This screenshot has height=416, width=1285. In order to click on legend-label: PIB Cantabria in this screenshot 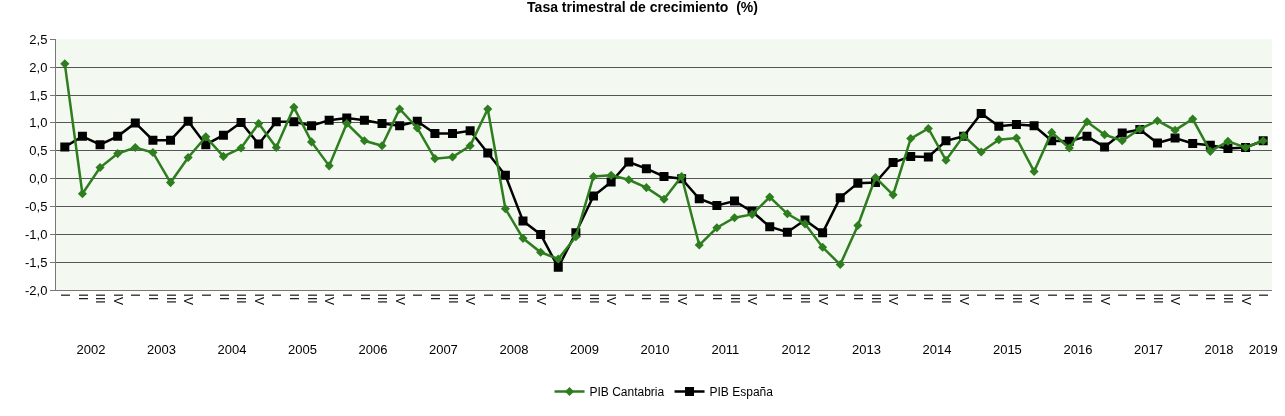, I will do `click(627, 392)`.